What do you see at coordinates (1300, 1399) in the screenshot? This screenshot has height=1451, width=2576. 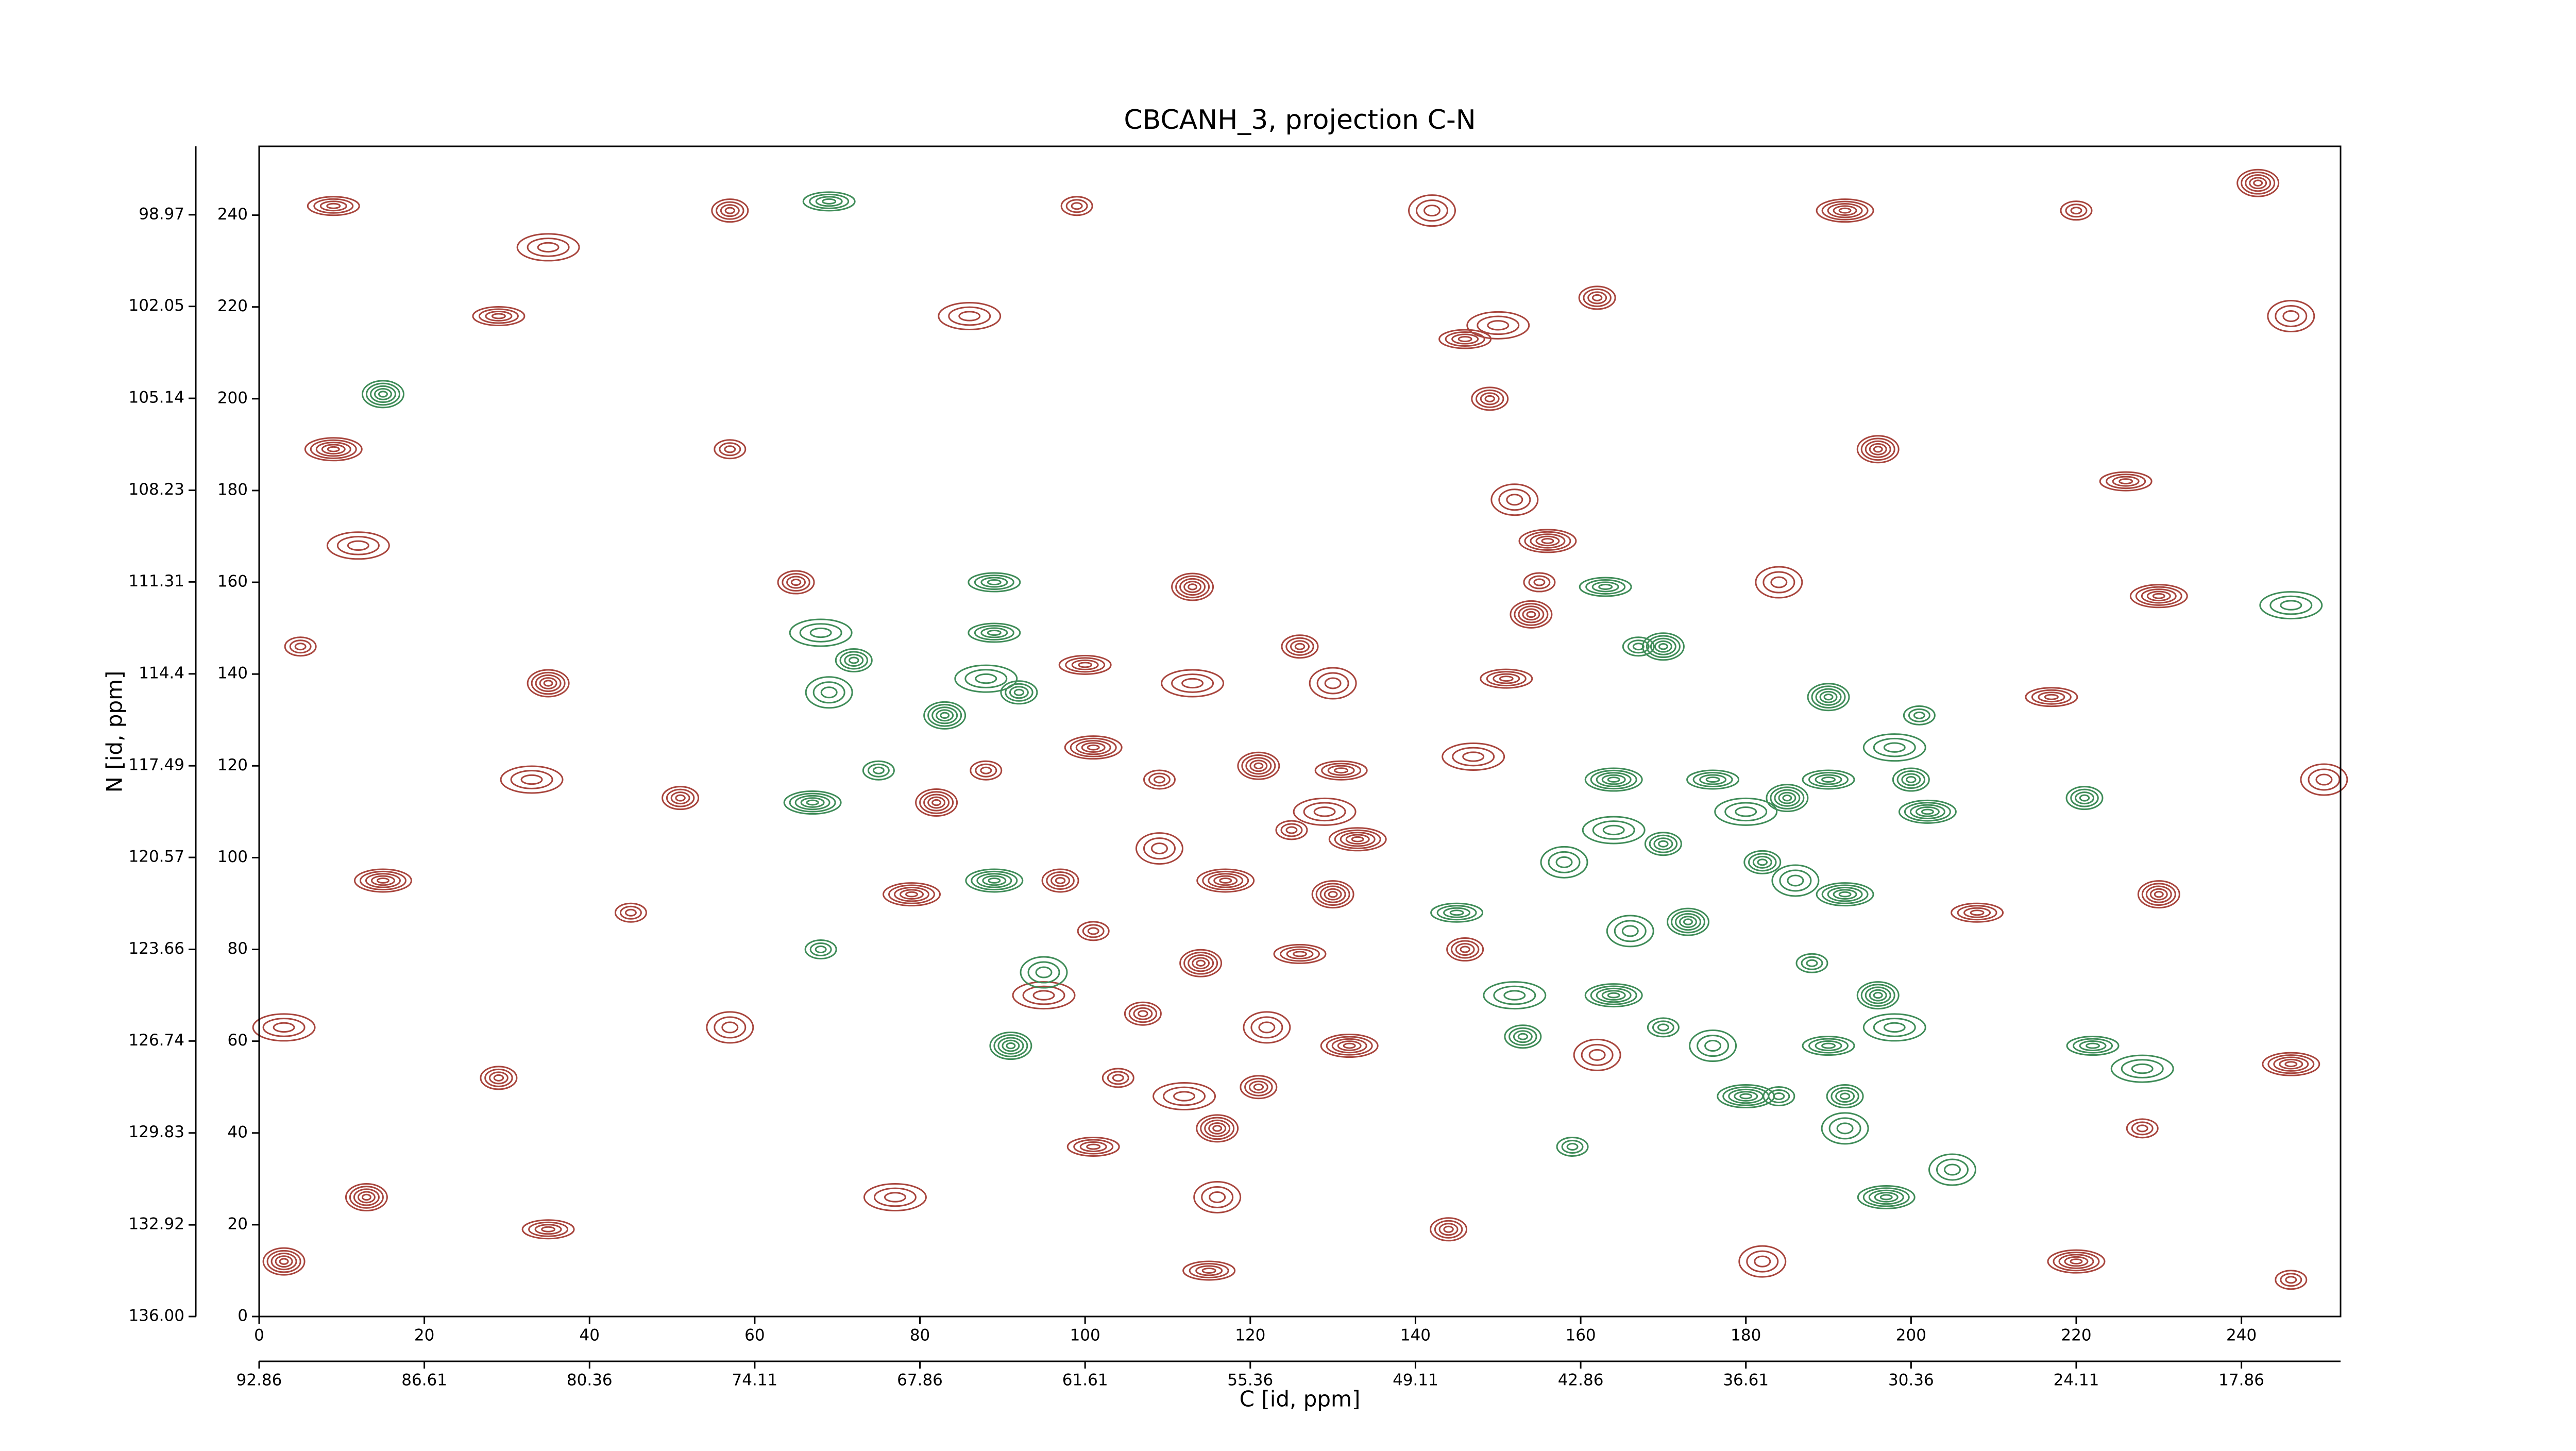 I see `x-axis-label: C [id, ppm]` at bounding box center [1300, 1399].